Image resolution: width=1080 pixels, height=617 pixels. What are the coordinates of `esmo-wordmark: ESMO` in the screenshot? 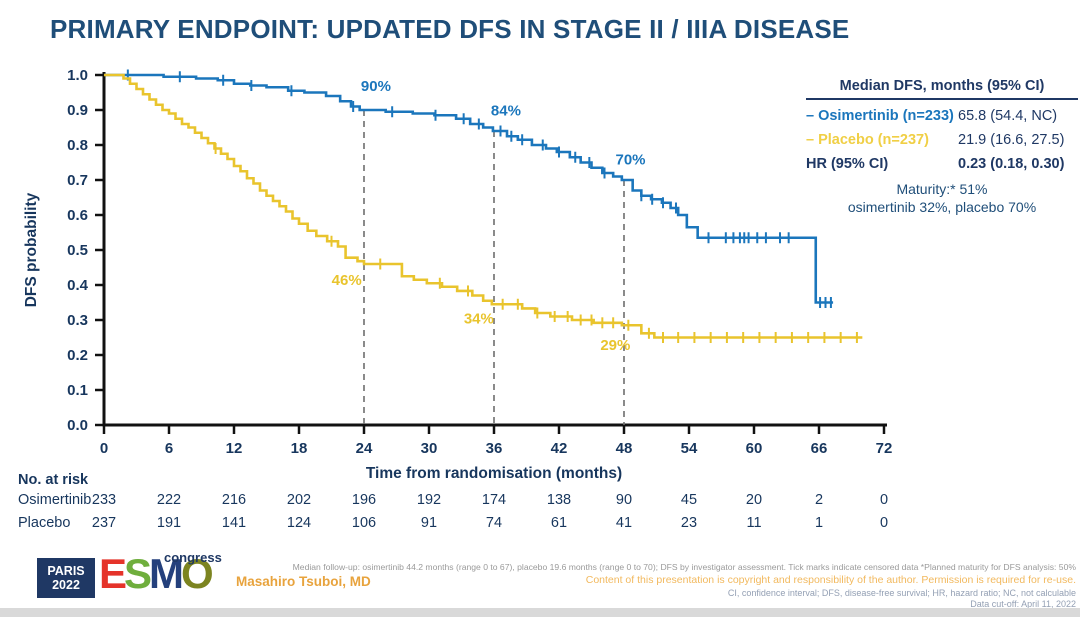 It's located at (156, 574).